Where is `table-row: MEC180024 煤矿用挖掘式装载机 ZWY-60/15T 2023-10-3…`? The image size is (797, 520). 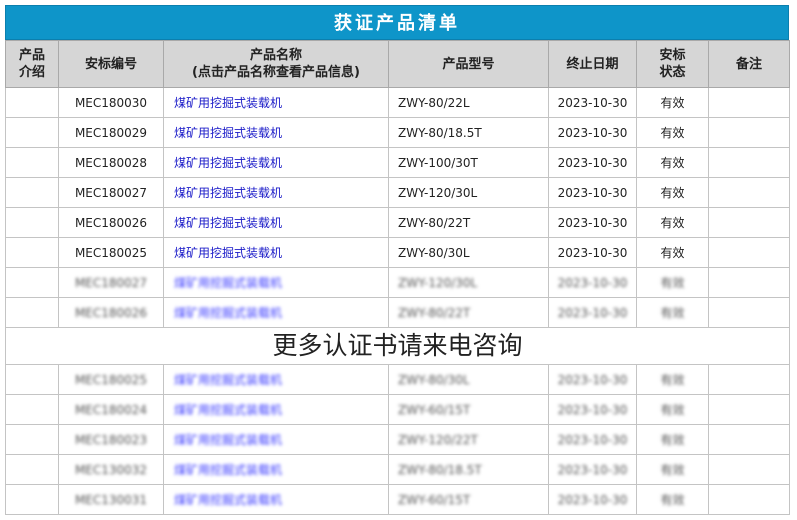
table-row: MEC180024 煤矿用挖掘式装载机 ZWY-60/15T 2023-10-3… is located at coordinates (397, 409).